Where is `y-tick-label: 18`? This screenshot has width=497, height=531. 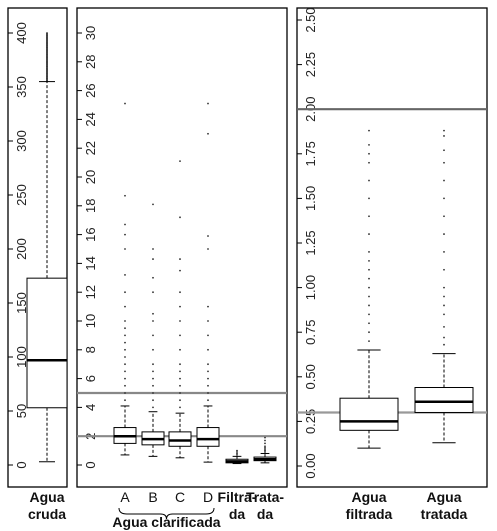 y-tick-label: 18 is located at coordinates (90, 206).